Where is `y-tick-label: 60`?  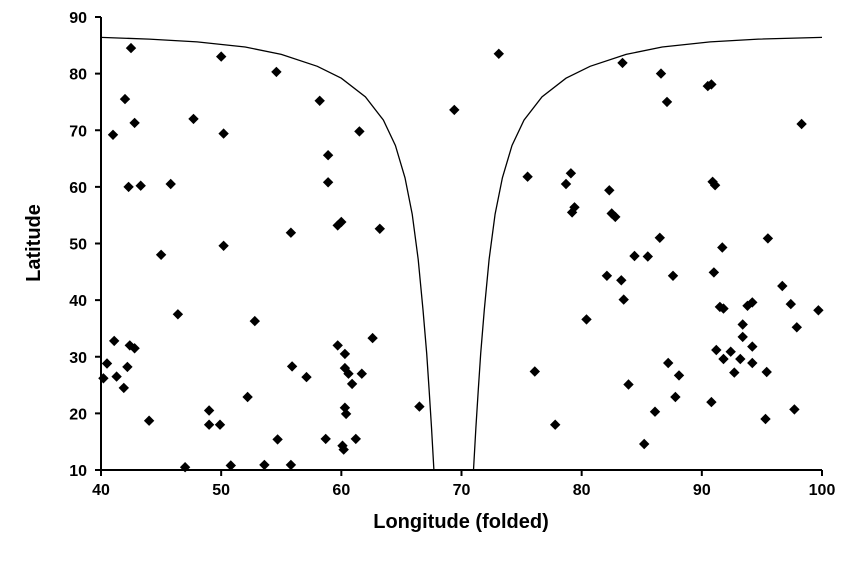 y-tick-label: 60 is located at coordinates (78, 188).